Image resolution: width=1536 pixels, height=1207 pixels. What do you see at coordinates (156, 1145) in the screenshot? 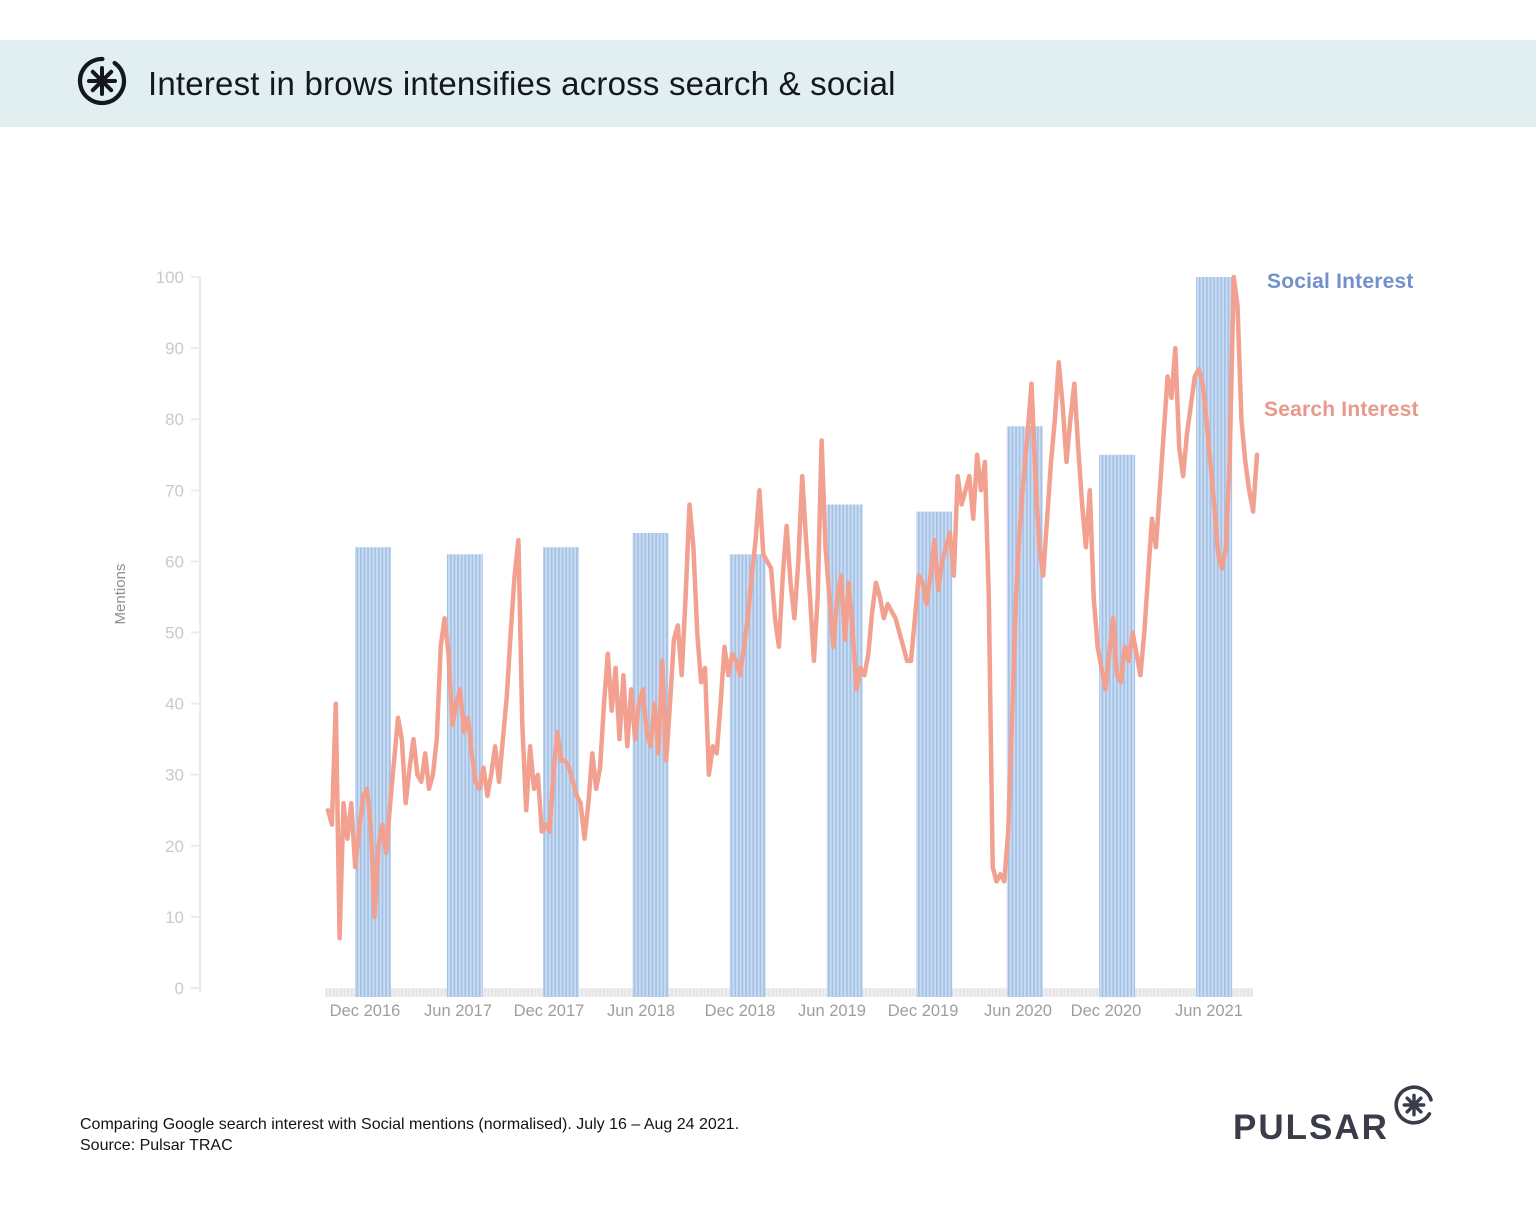
I see `caption-line-2: Source: Pulsar TRAC` at bounding box center [156, 1145].